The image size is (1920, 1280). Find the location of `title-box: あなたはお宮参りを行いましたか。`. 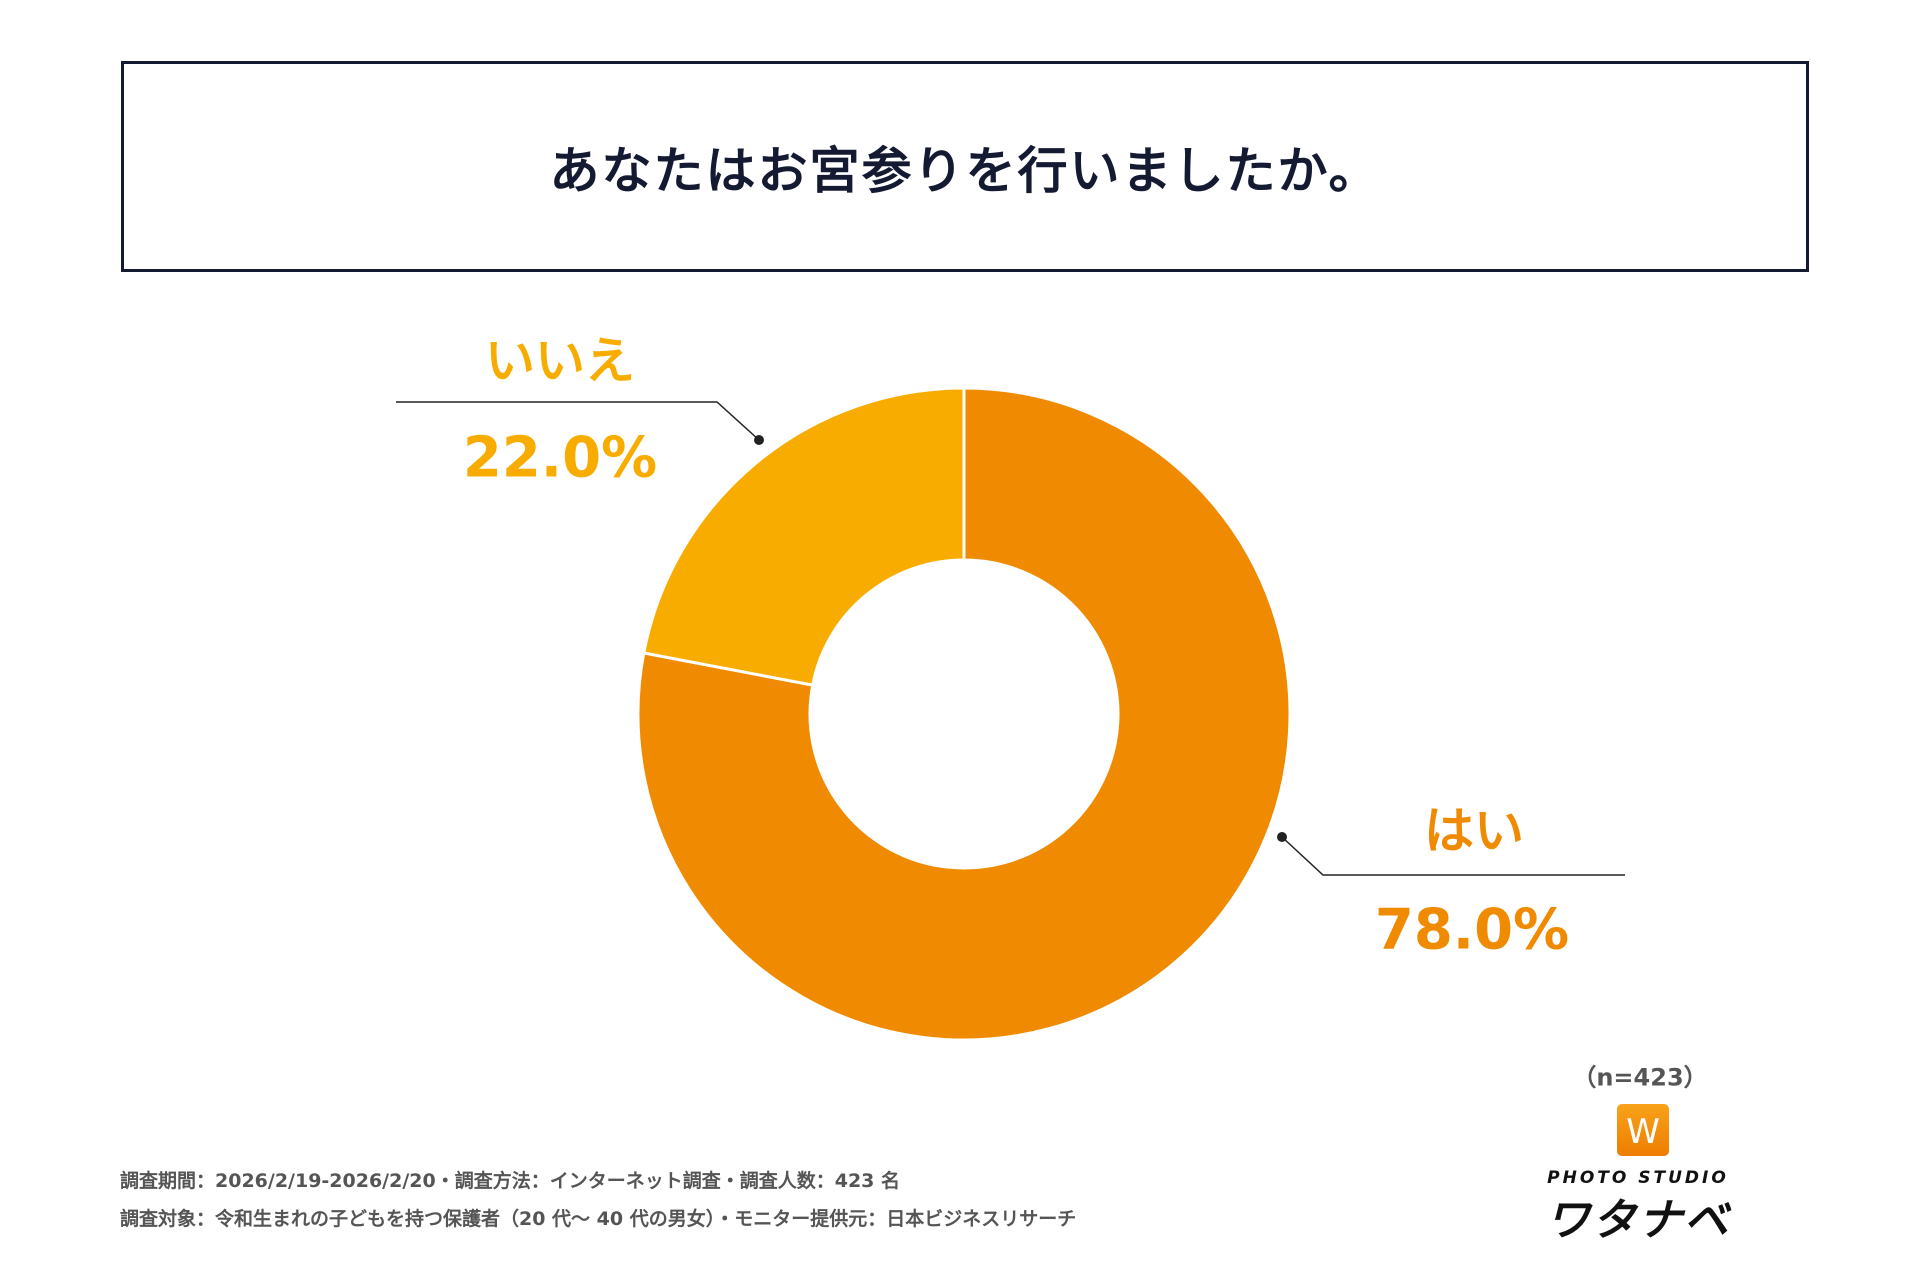

title-box: あなたはお宮参りを行いましたか。 is located at coordinates (965, 166).